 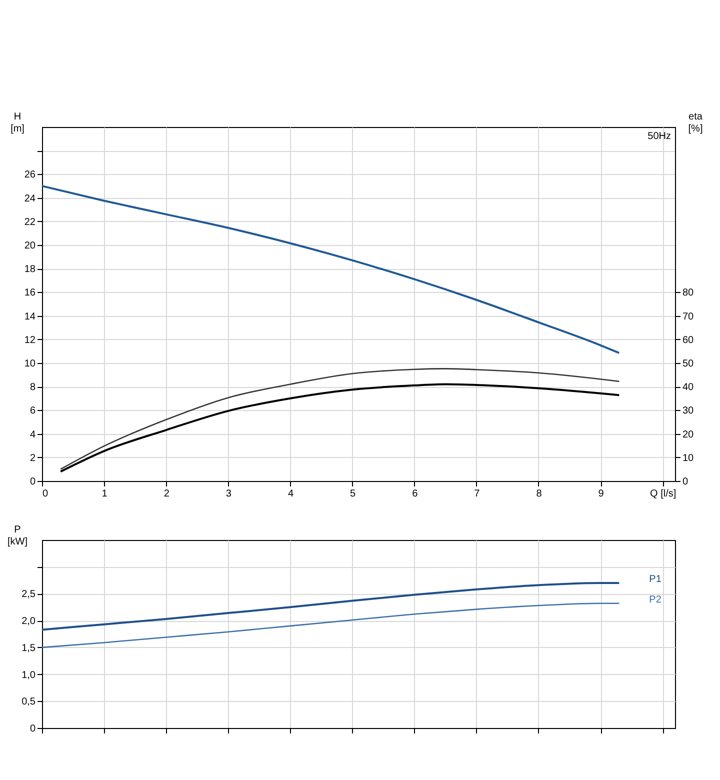 What do you see at coordinates (477, 494) in the screenshot?
I see `x-tick-label: 7` at bounding box center [477, 494].